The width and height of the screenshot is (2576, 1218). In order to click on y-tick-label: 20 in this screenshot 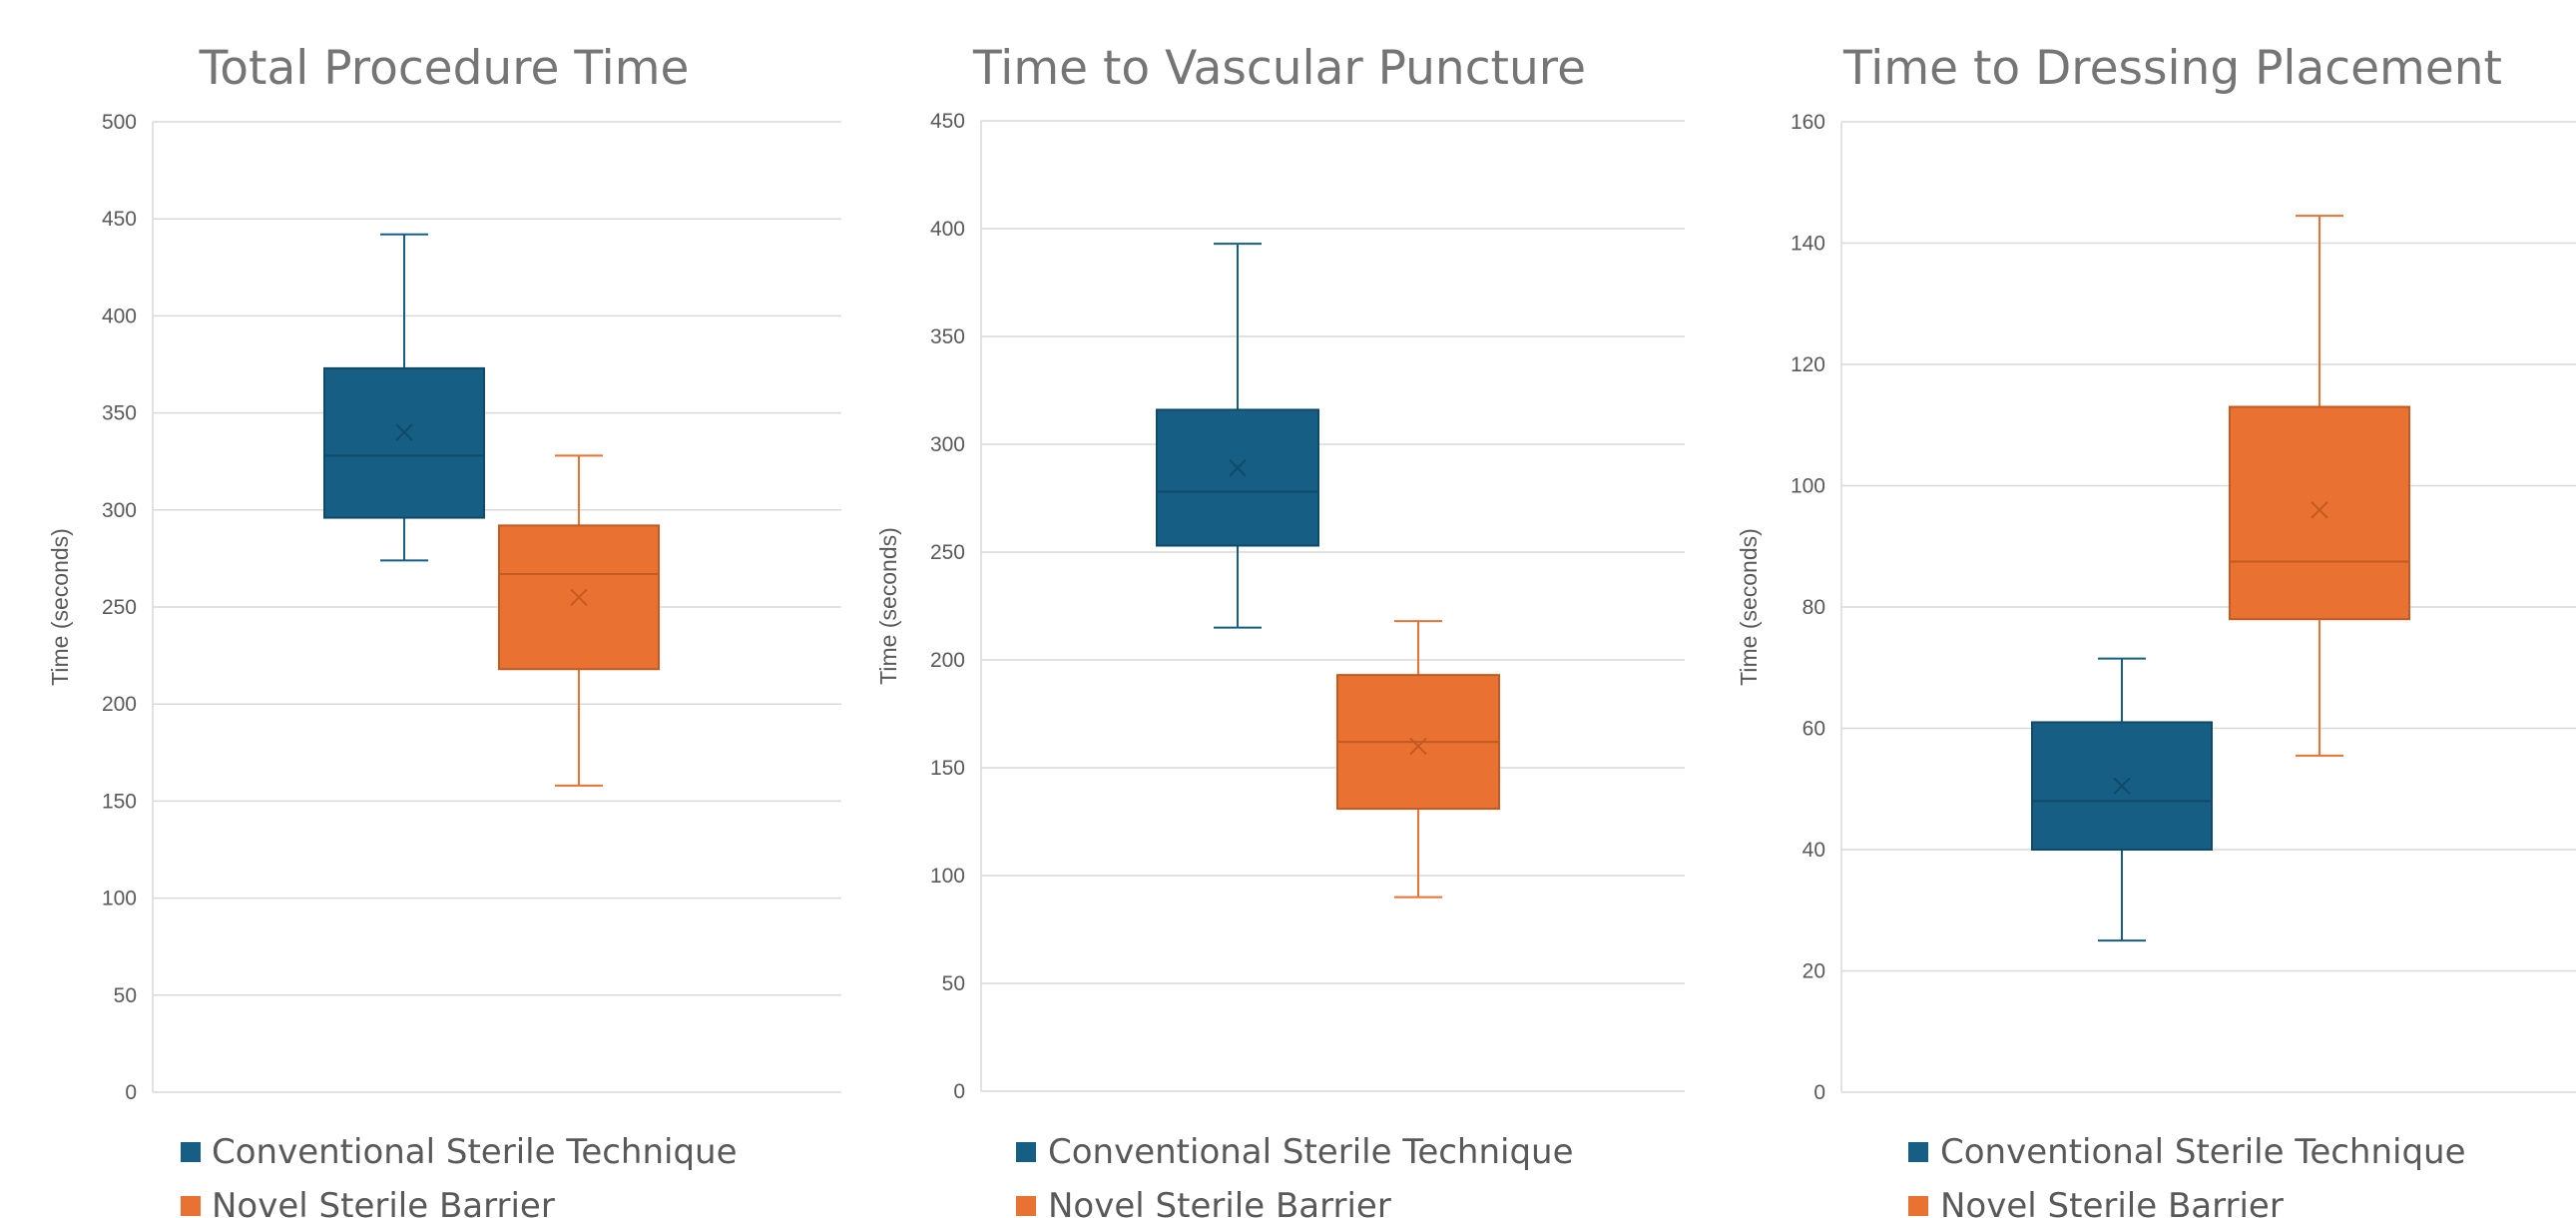, I will do `click(1814, 972)`.